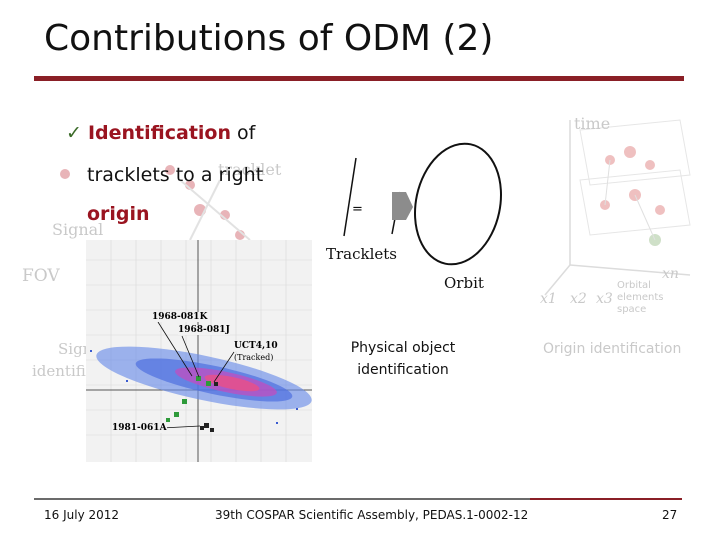  Describe the element at coordinates (139, 428) in the screenshot. I see `plot-label-1981-061a: 1981-061A` at that location.